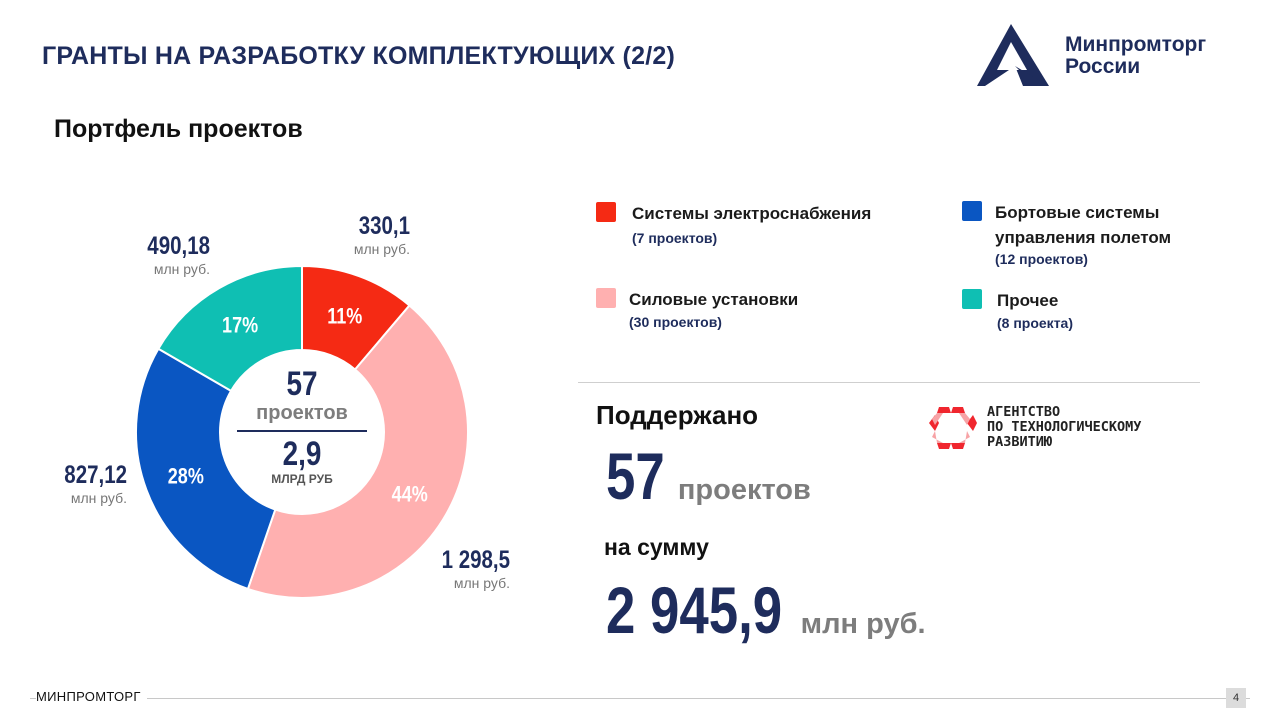 This screenshot has height=720, width=1280. Describe the element at coordinates (1236, 698) in the screenshot. I see `page-number: 4` at that location.